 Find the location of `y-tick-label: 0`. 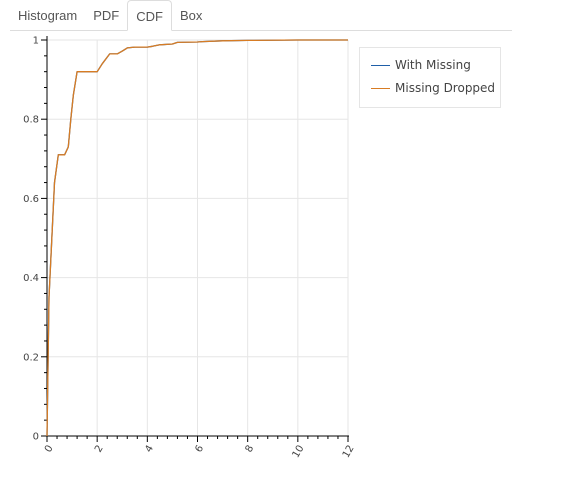

y-tick-label: 0 is located at coordinates (36, 437).